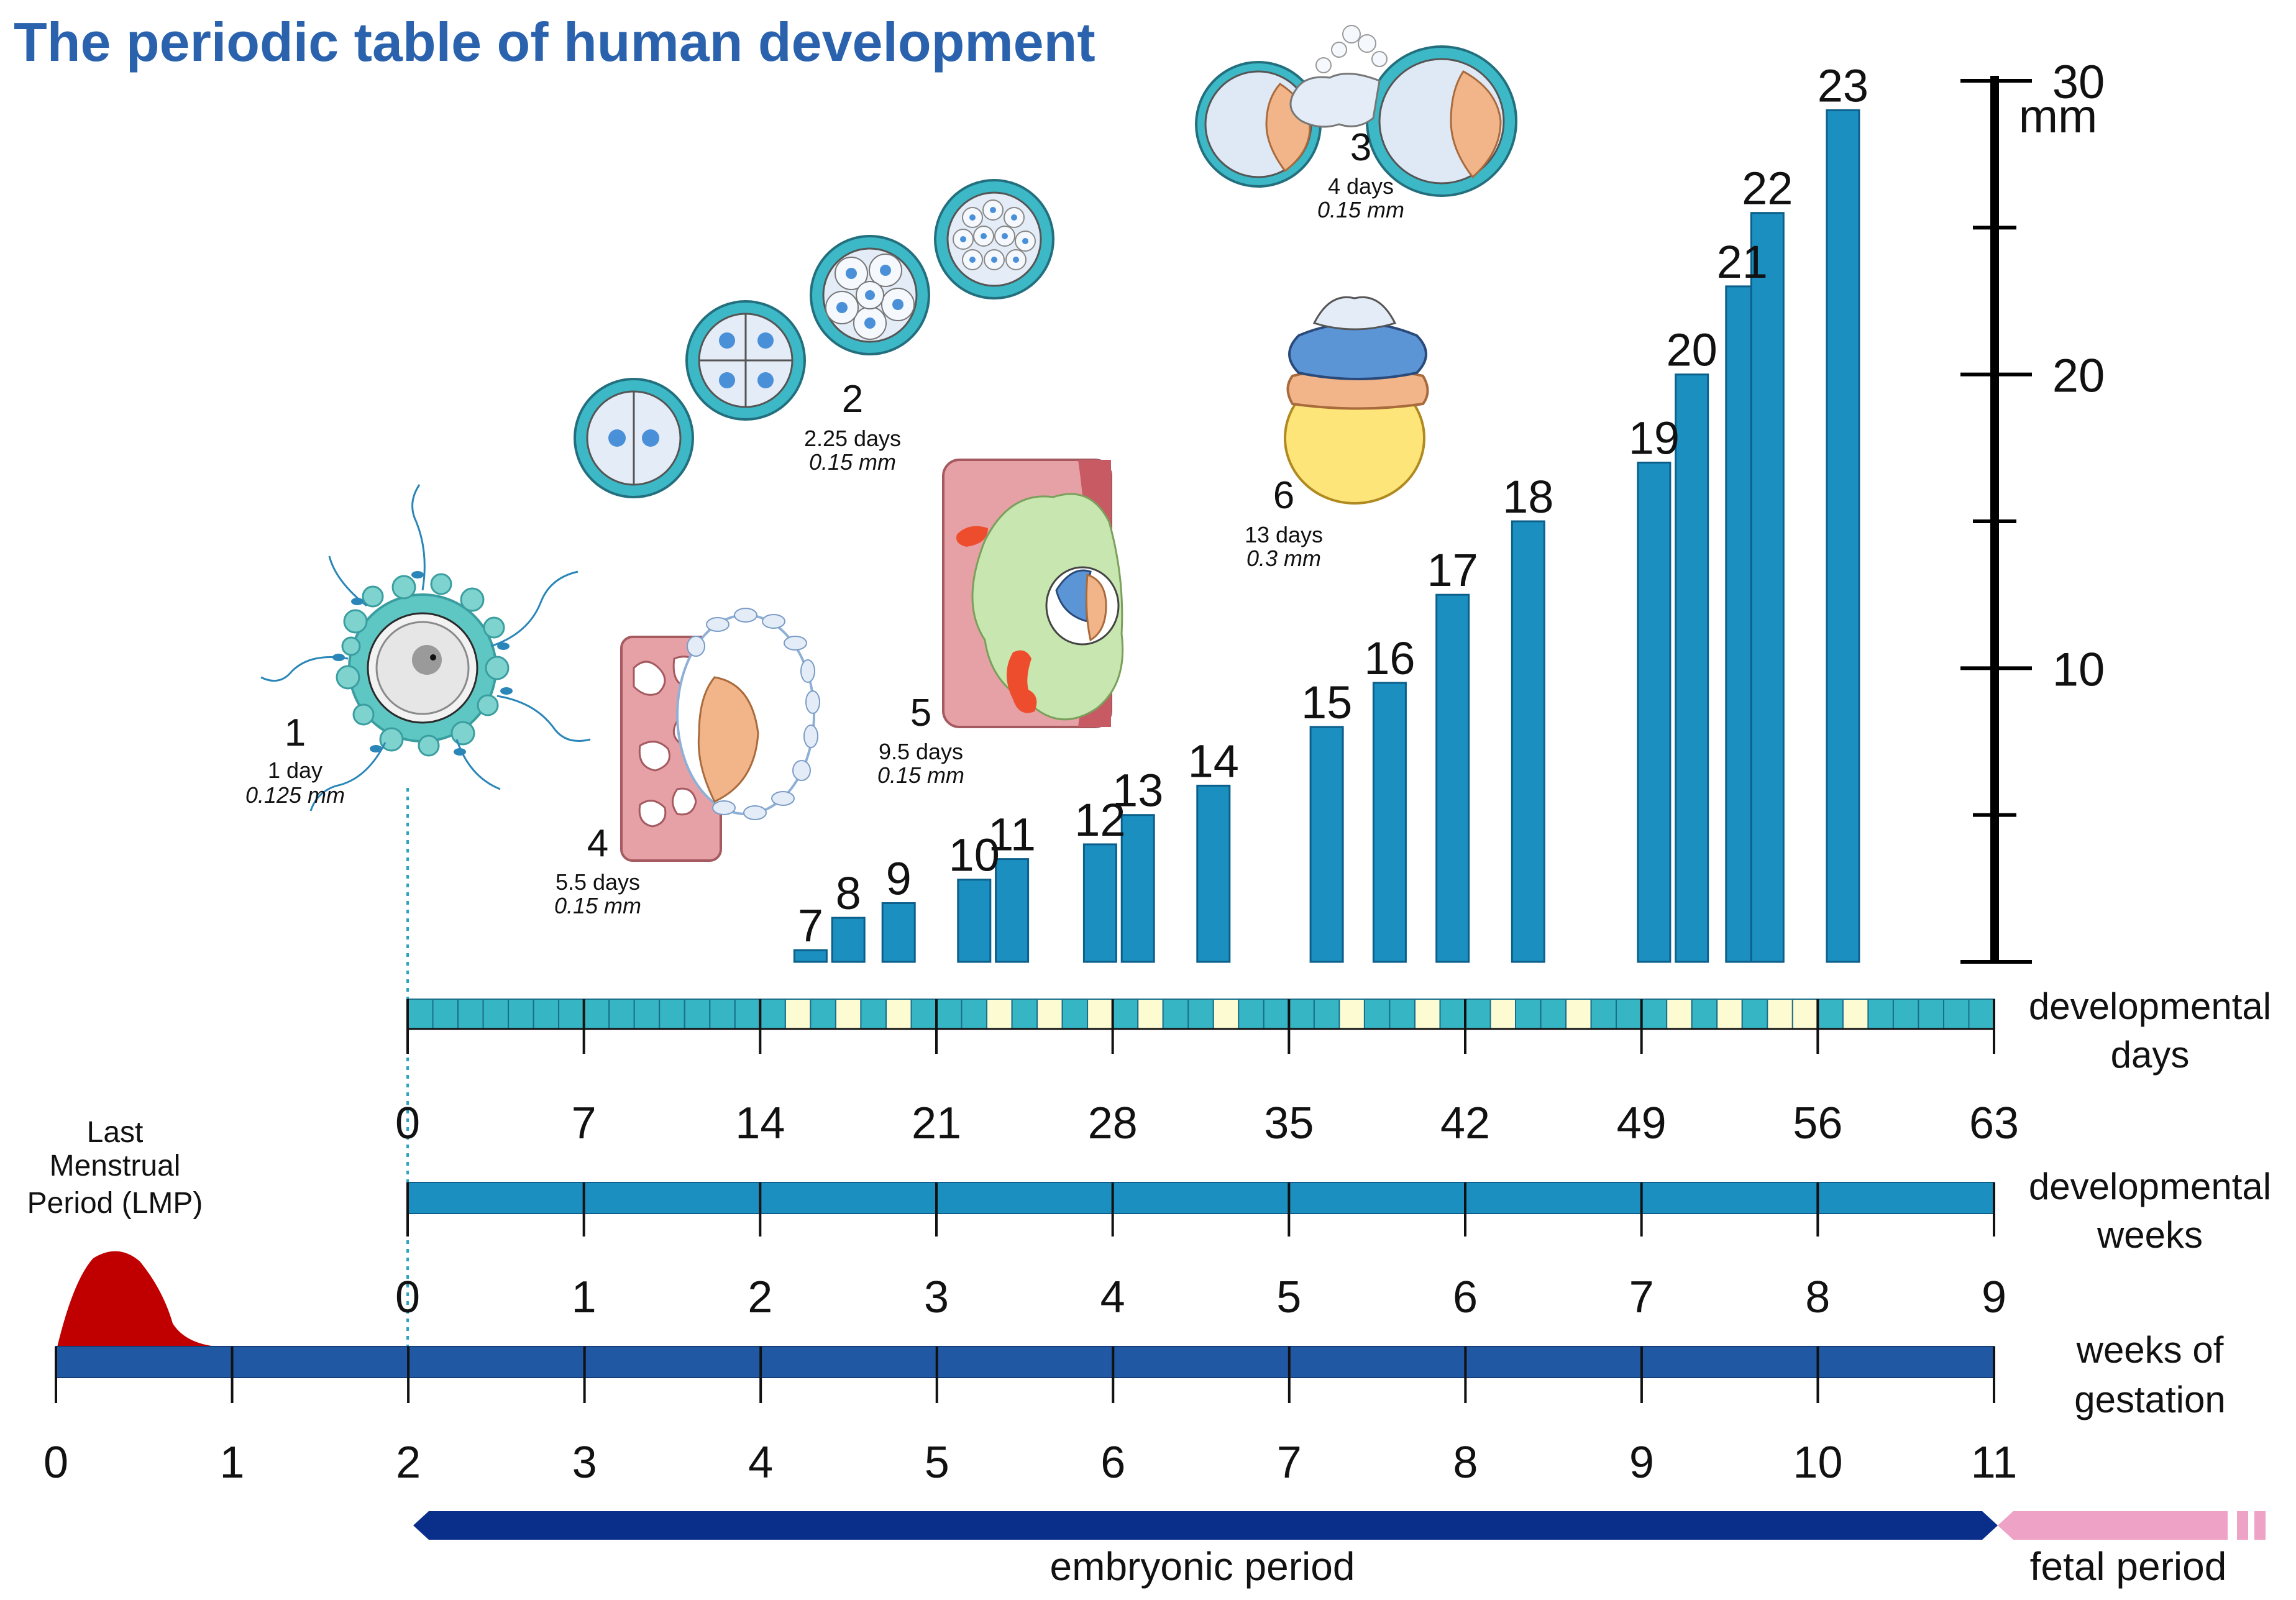 The width and height of the screenshot is (2296, 1600). I want to click on stage-1-size: 0.125 mm, so click(295, 795).